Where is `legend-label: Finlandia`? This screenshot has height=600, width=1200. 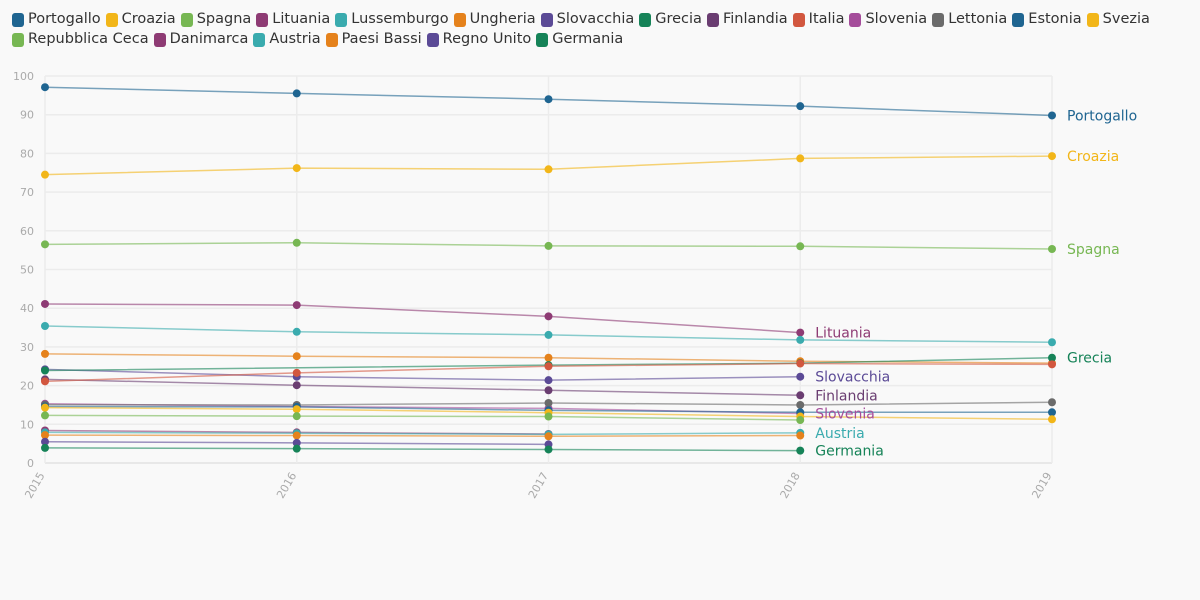
legend-label: Finlandia is located at coordinates (755, 19).